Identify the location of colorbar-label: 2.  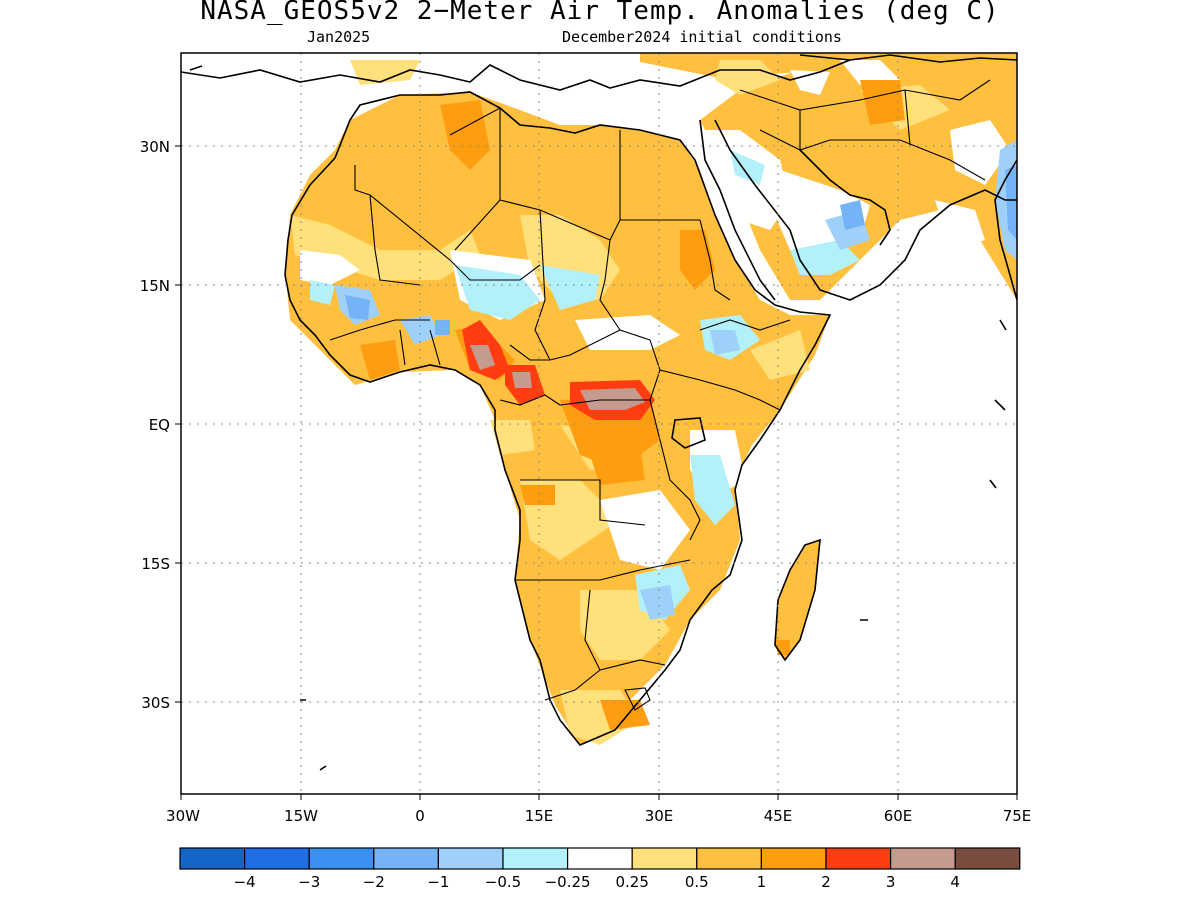
(826, 882).